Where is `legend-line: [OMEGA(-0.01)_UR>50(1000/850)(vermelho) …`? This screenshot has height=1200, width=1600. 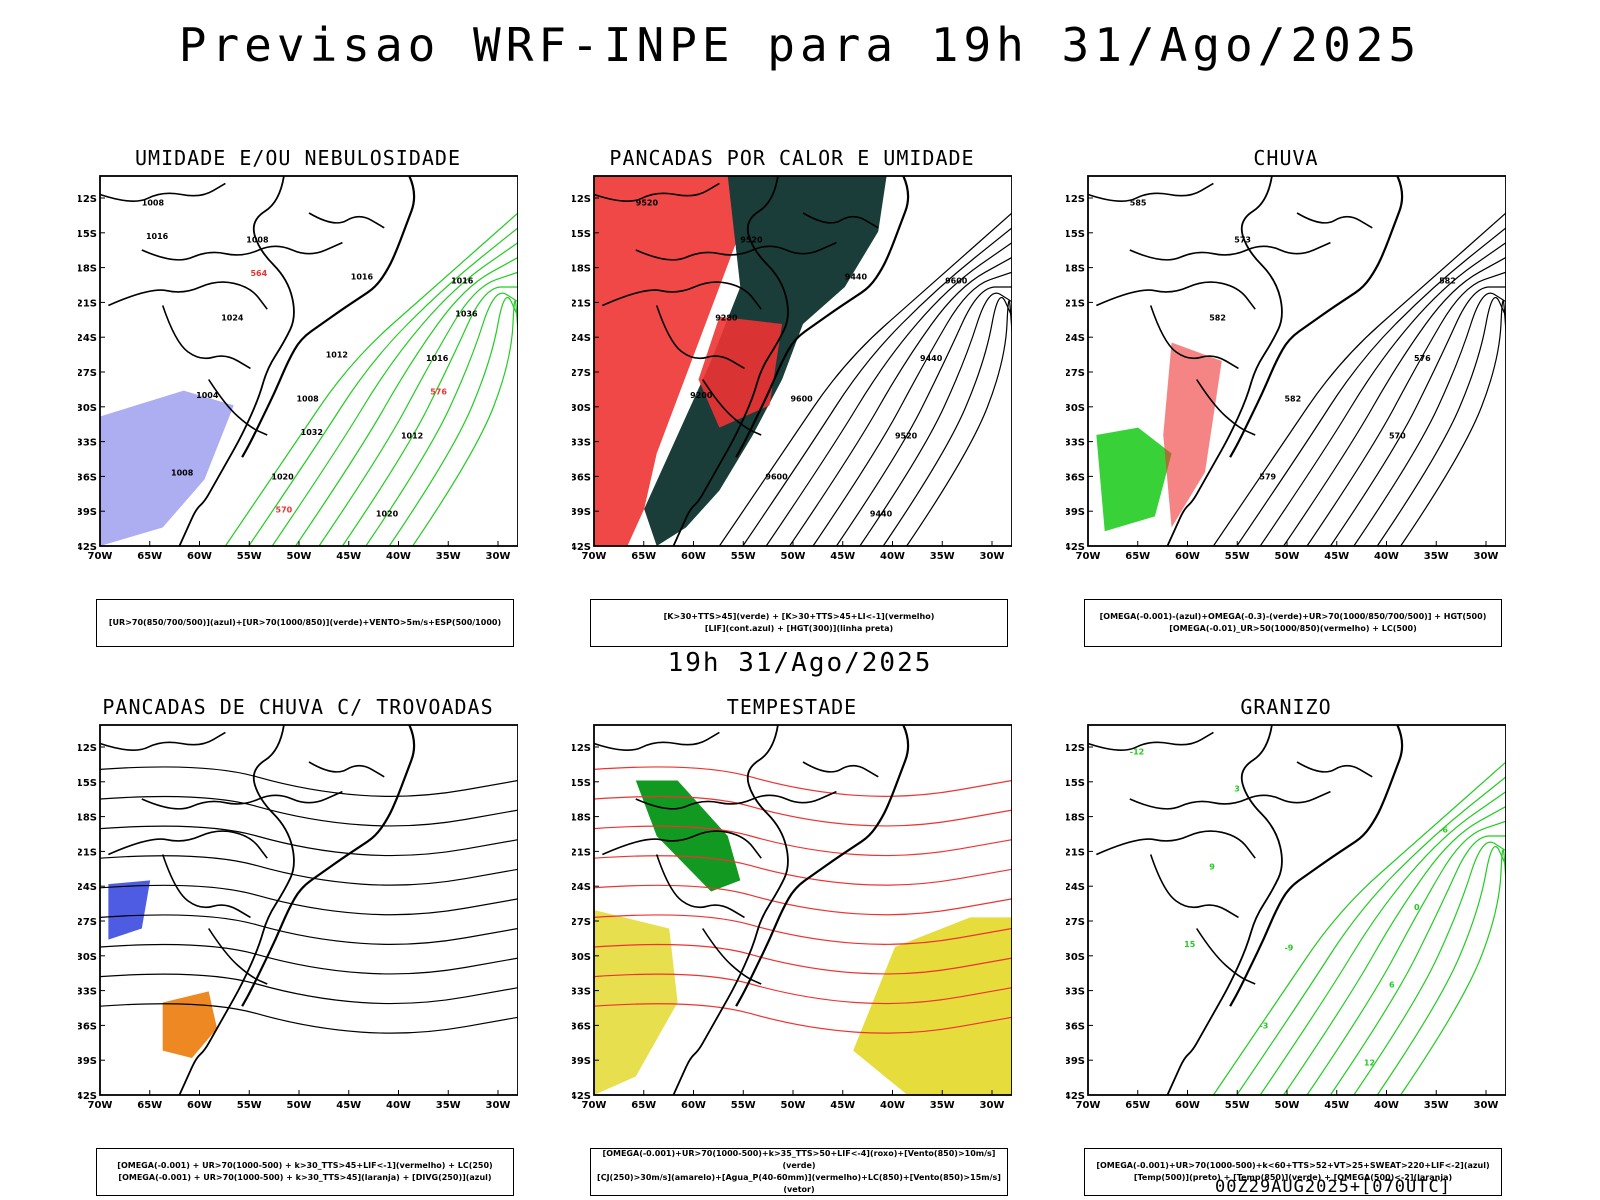 legend-line: [OMEGA(-0.01)_UR>50(1000/850)(vermelho) … is located at coordinates (1293, 628).